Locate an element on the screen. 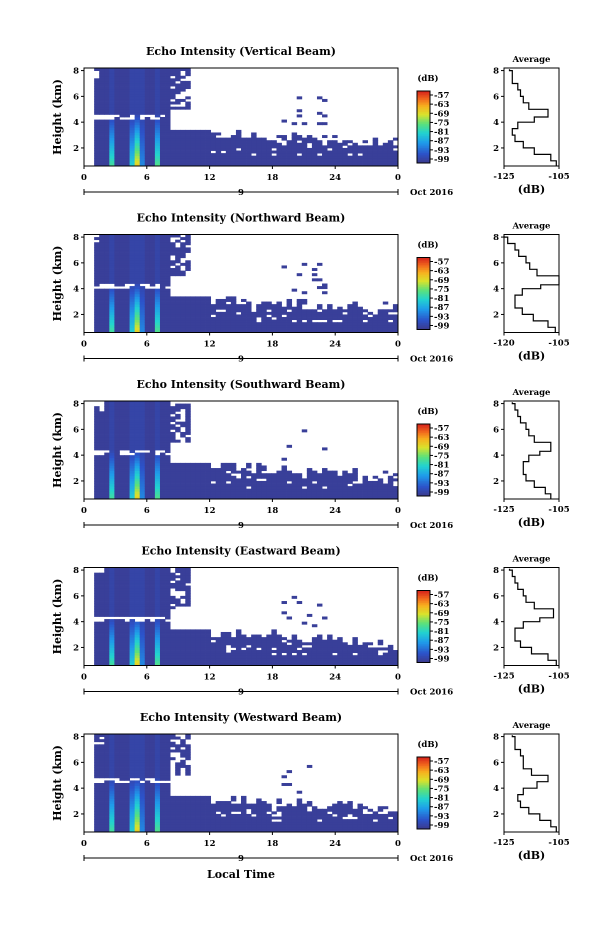 Image resolution: width=613 pixels, height=929 pixels. colorbar-tick-label: -99 is located at coordinates (441, 493).